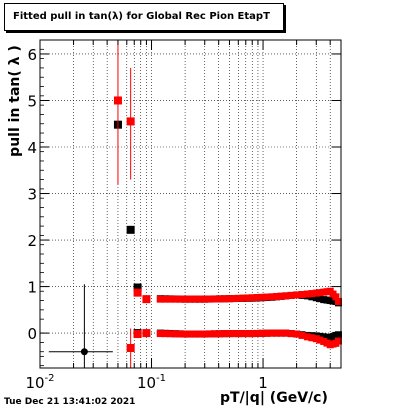 Image resolution: width=400 pixels, height=409 pixels. I want to click on y-axis-label: pull in tan( λ ), so click(15, 101).